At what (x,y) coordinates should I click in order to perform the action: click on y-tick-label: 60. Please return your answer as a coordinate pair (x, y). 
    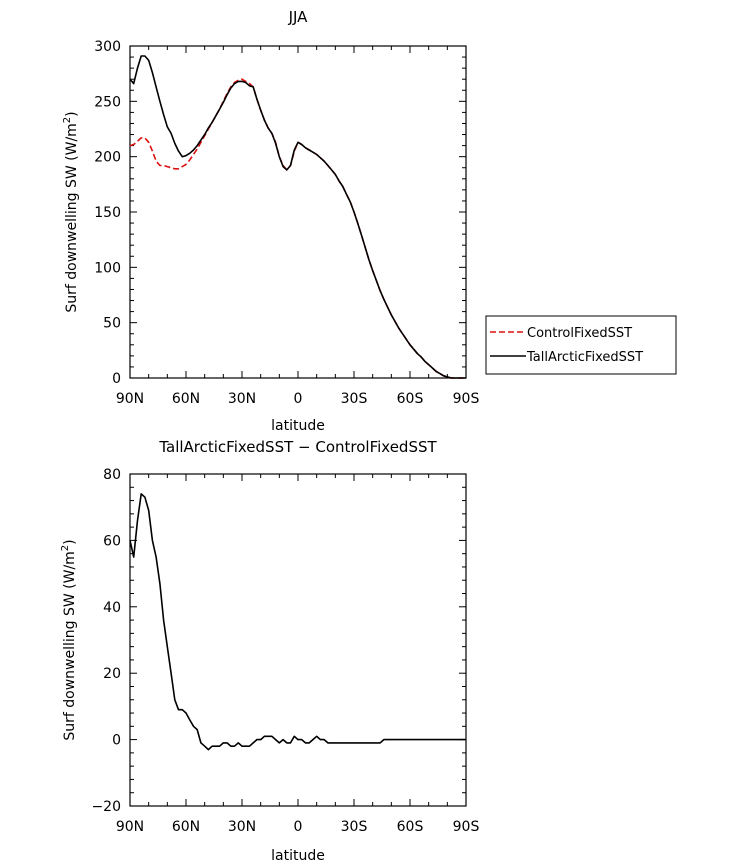
    Looking at the image, I should click on (112, 541).